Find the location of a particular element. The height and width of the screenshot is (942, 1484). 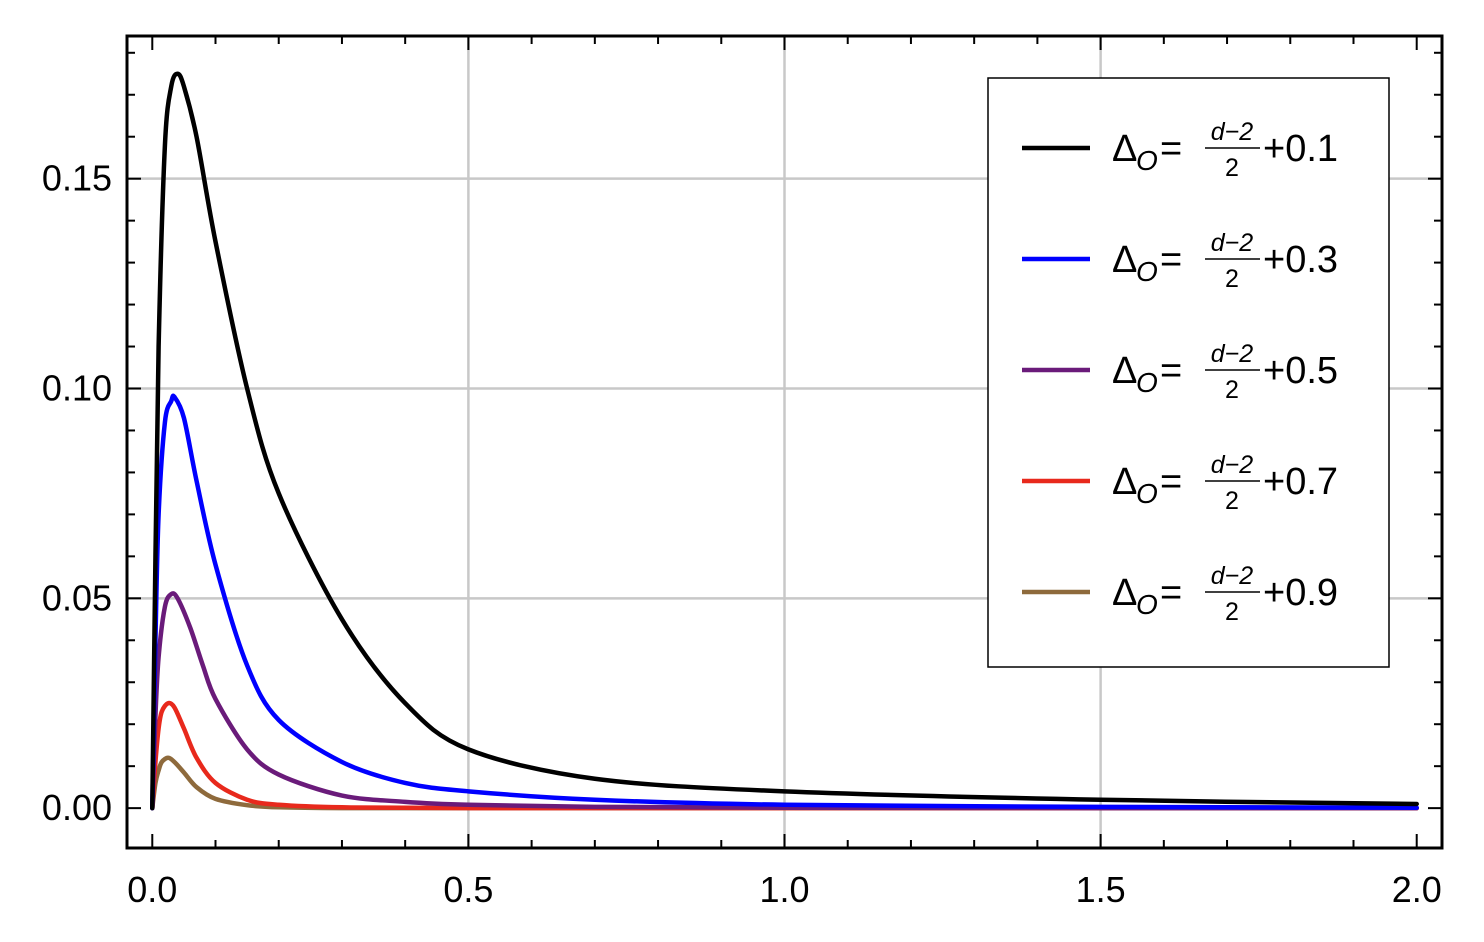

y-tick-label: 0.00 is located at coordinates (77, 807).